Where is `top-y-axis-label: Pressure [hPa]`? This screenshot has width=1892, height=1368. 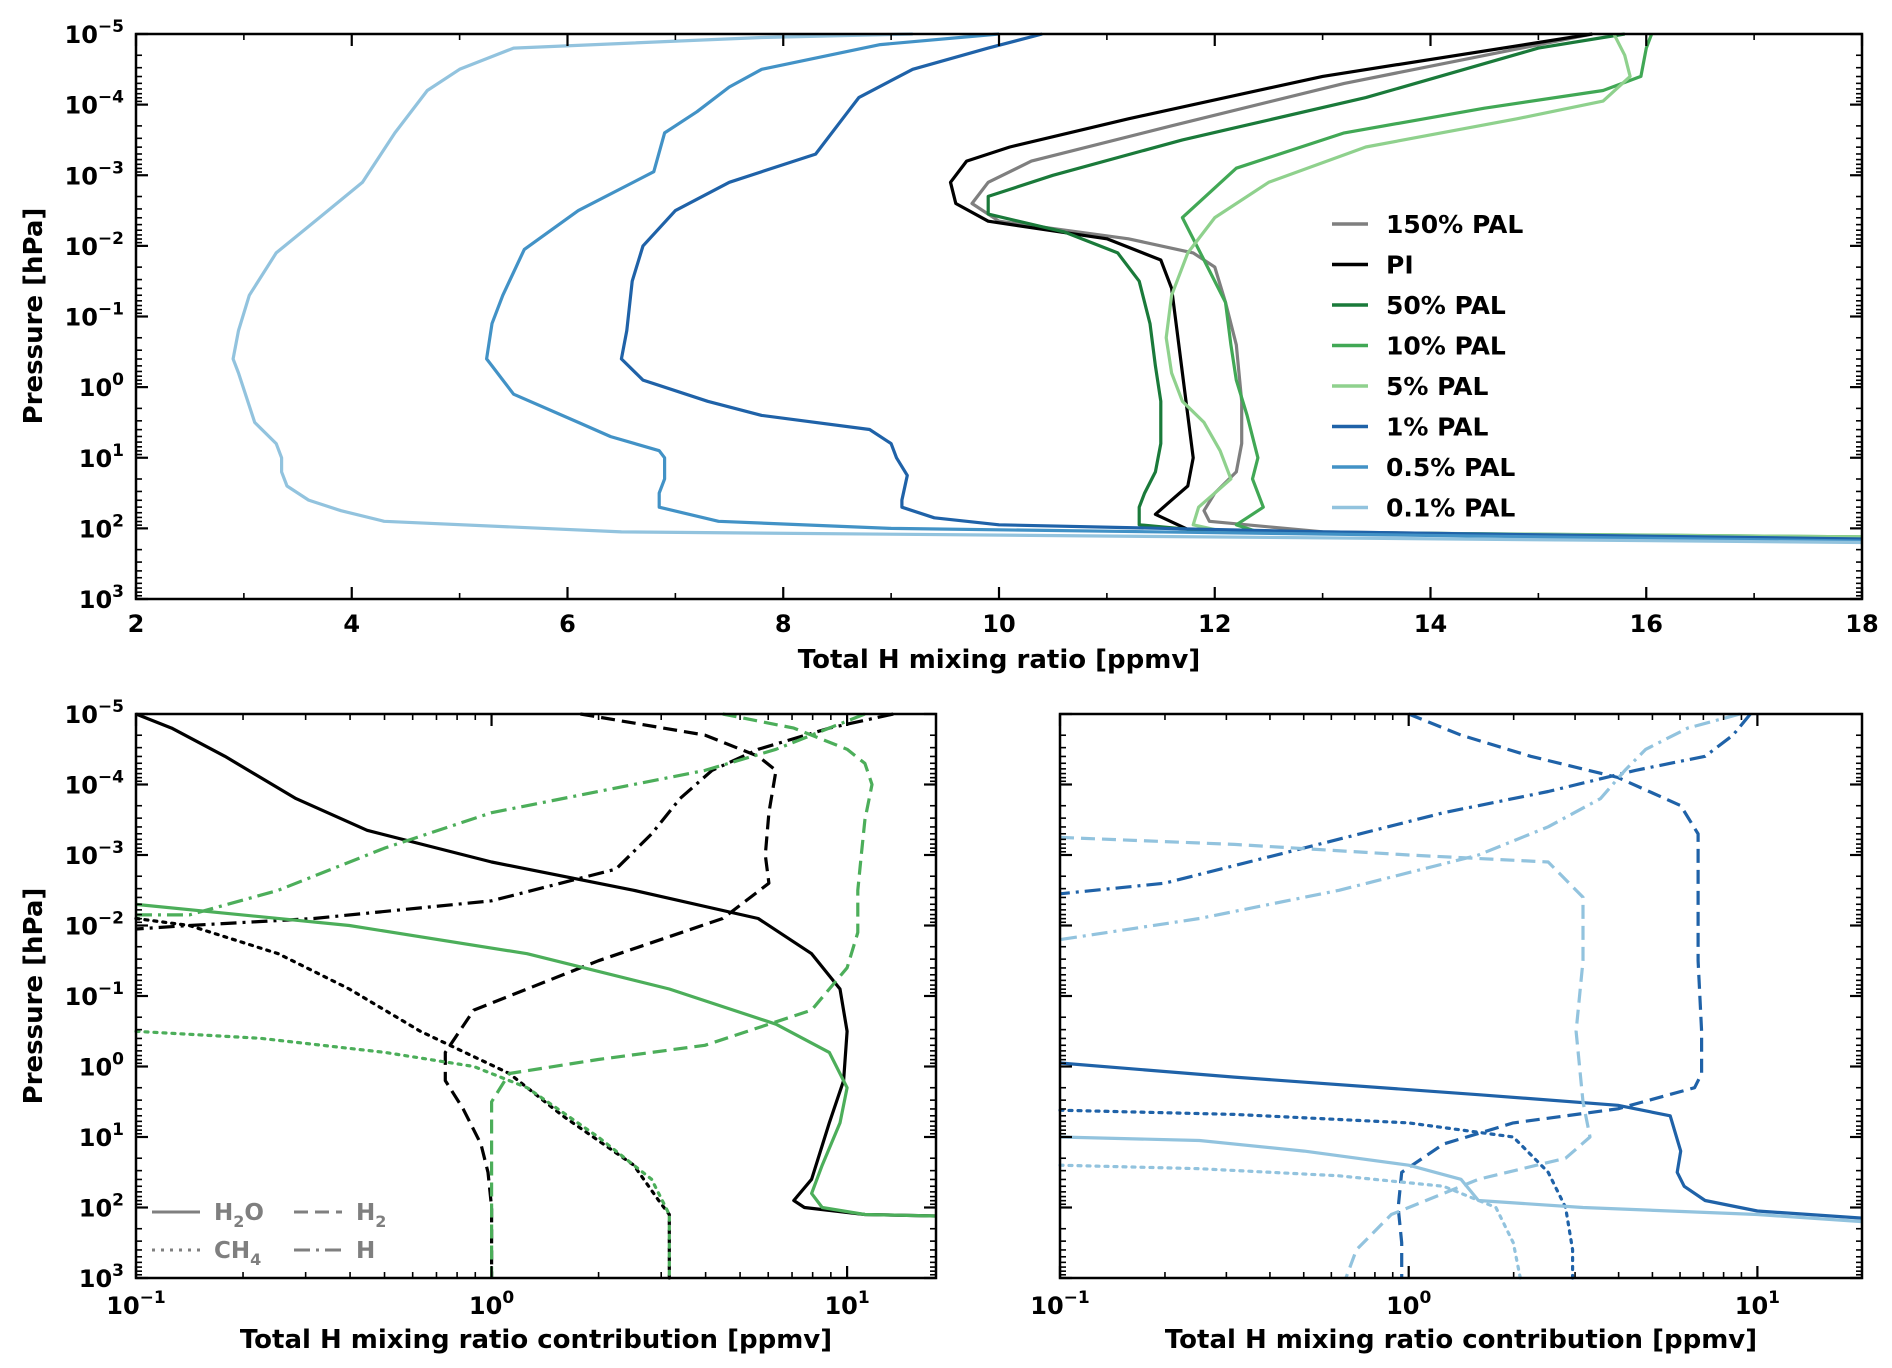
top-y-axis-label: Pressure [hPa] is located at coordinates (34, 316).